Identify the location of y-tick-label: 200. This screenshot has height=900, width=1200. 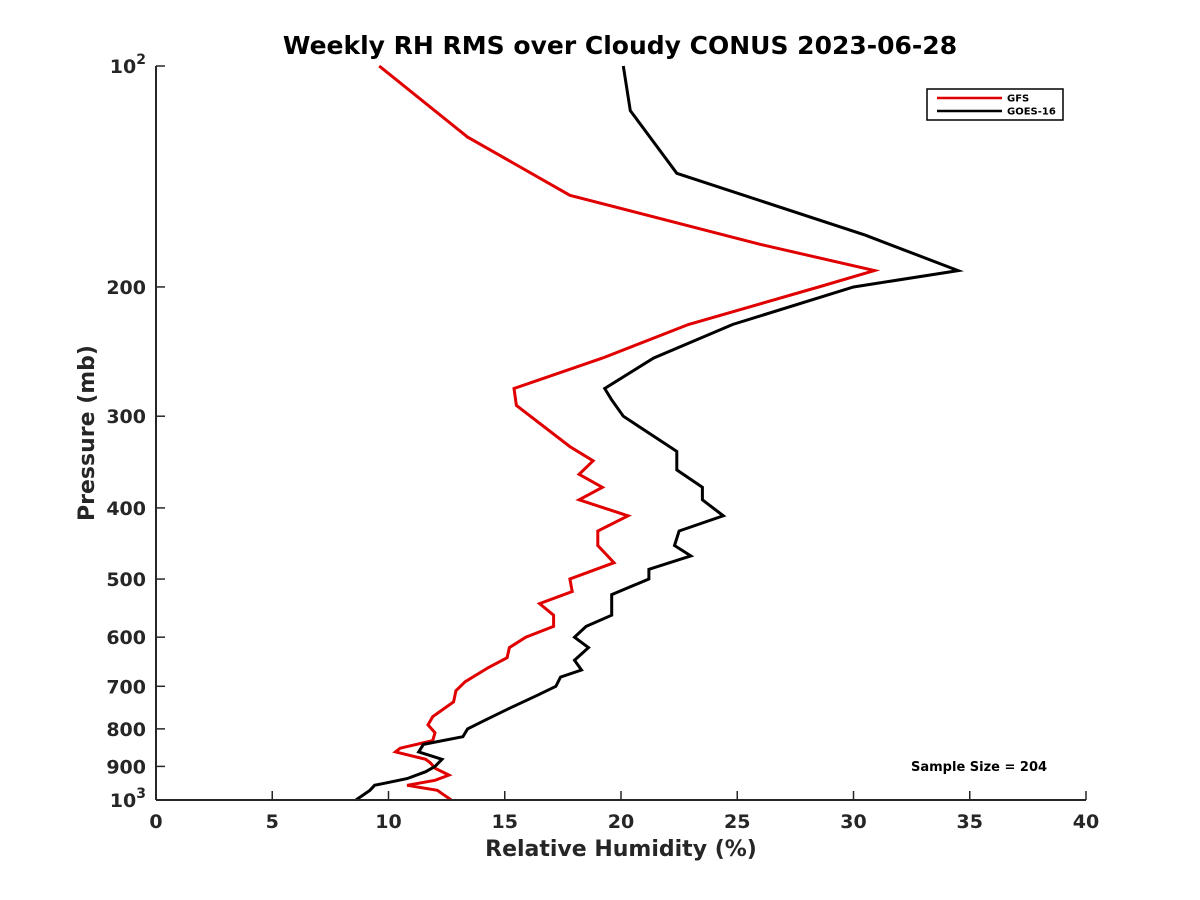
(126, 288).